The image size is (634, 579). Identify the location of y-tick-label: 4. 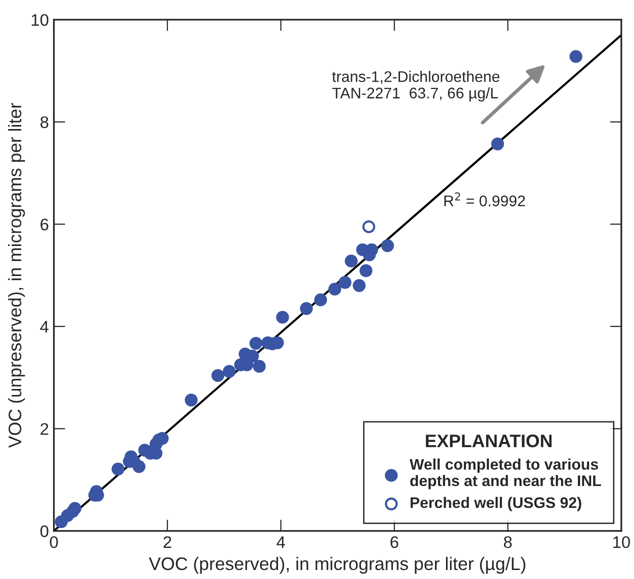
(44, 326).